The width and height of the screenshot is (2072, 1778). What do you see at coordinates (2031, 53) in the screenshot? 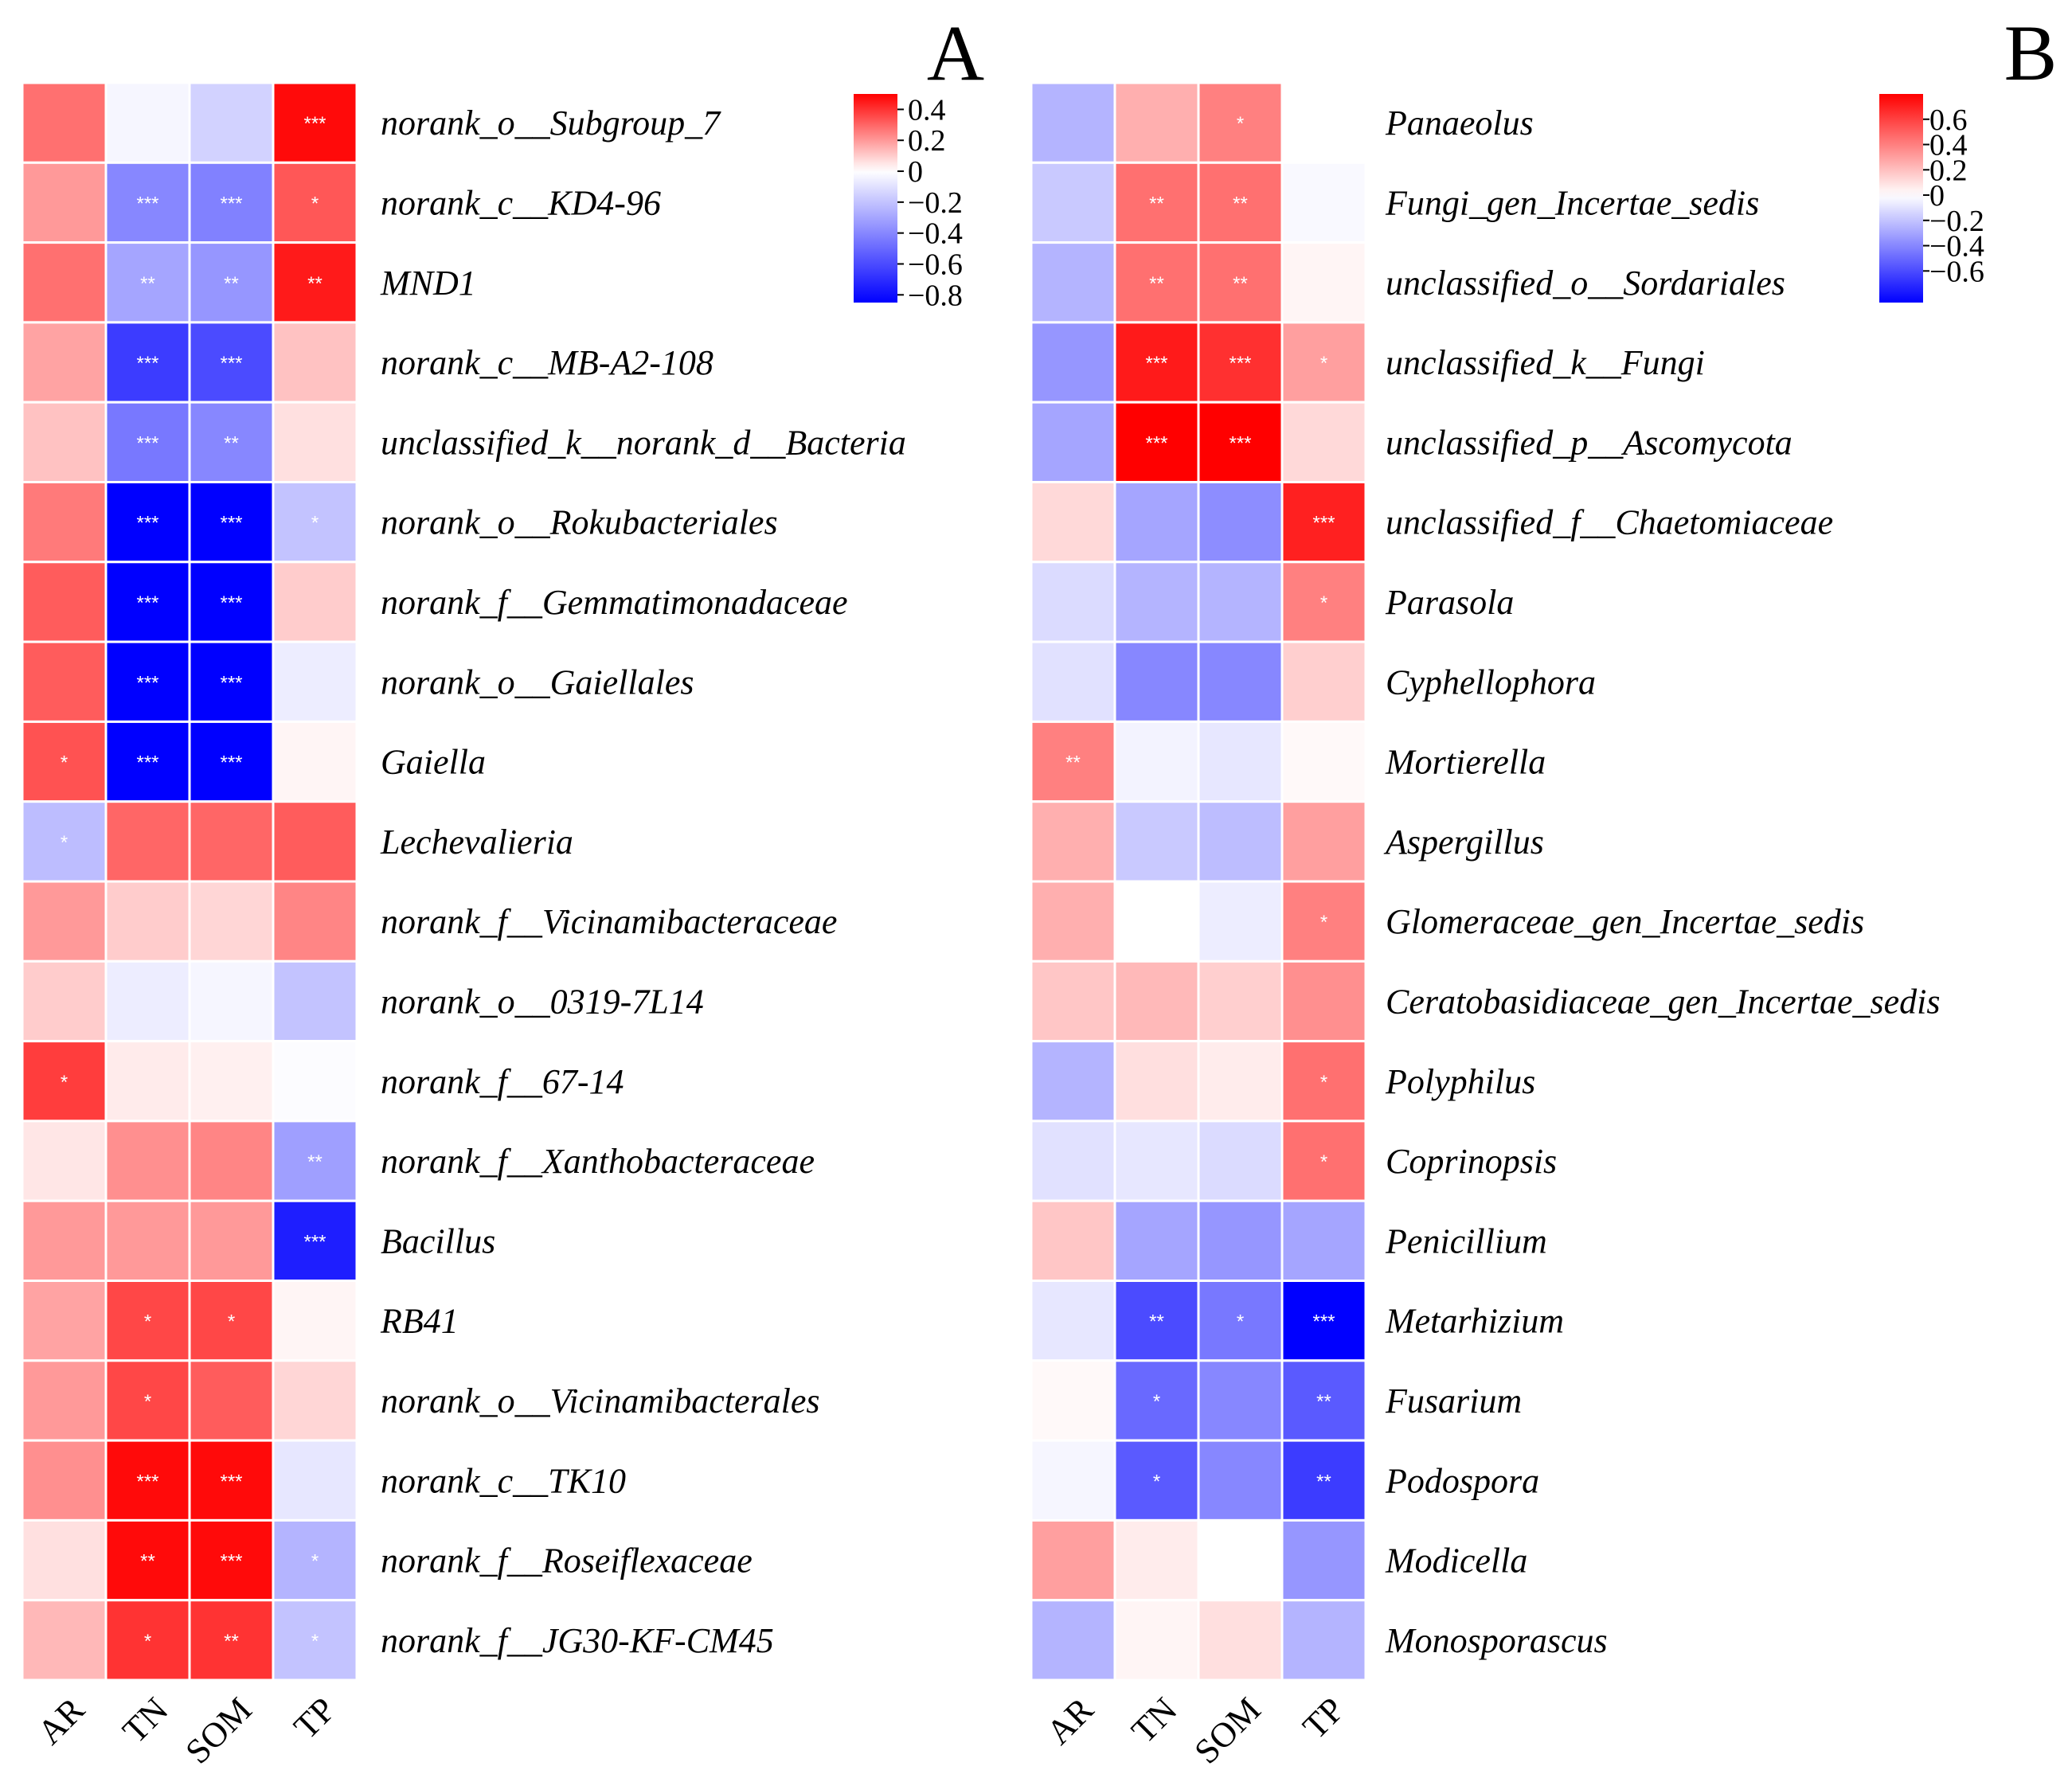
I see `panel-letter: B` at bounding box center [2031, 53].